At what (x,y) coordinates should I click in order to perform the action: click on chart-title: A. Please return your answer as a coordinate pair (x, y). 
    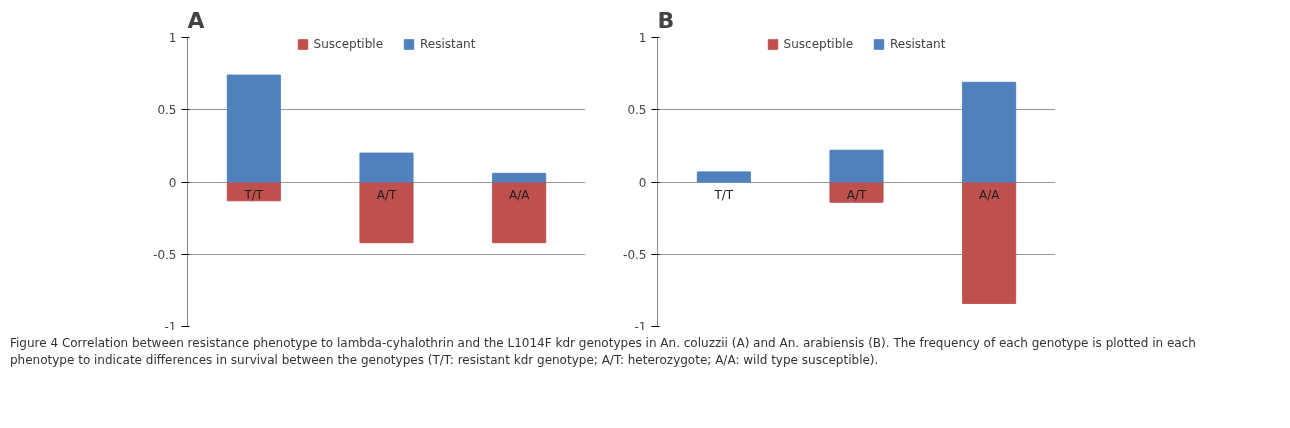
    Looking at the image, I should click on (196, 20).